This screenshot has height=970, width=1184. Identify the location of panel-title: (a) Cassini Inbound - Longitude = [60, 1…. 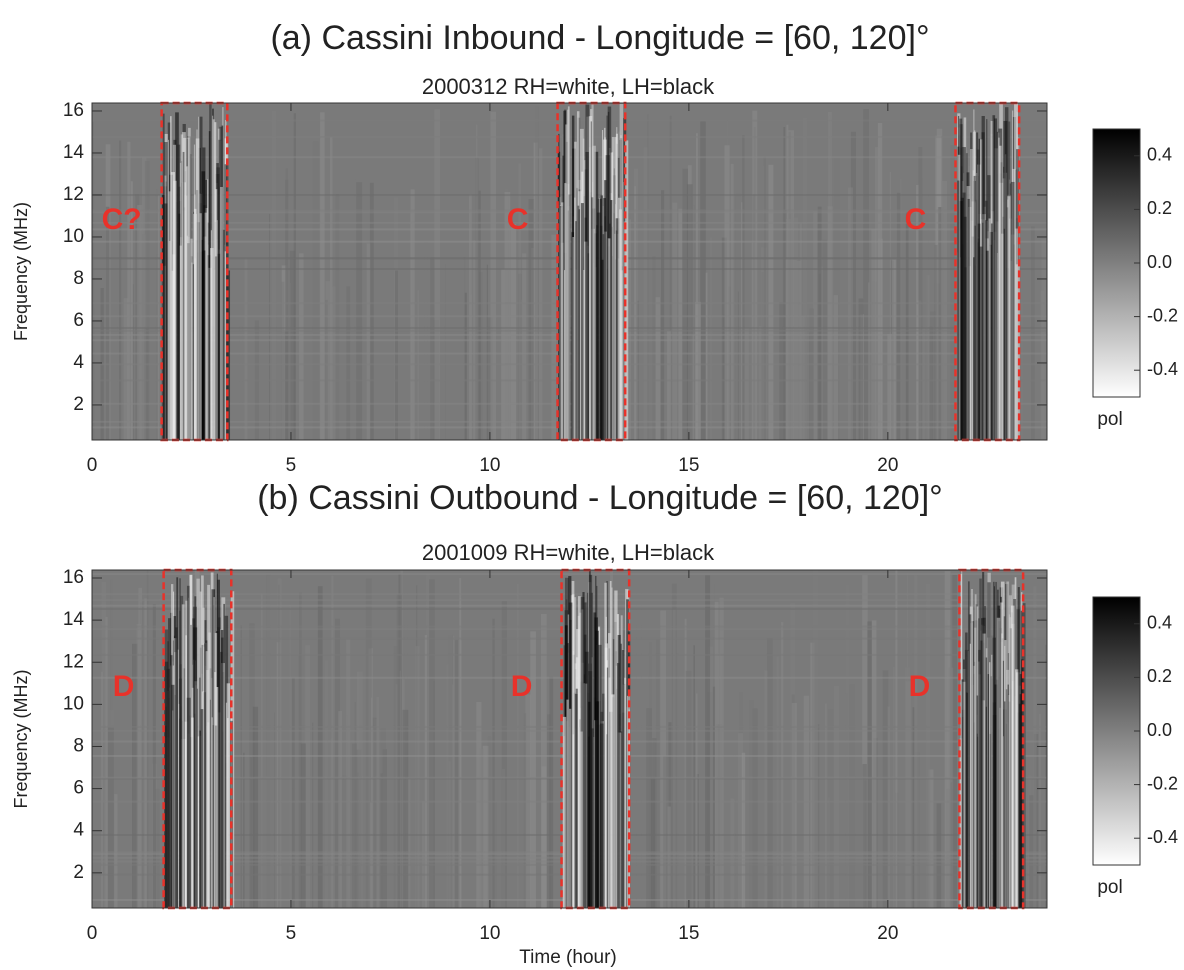
(599, 38).